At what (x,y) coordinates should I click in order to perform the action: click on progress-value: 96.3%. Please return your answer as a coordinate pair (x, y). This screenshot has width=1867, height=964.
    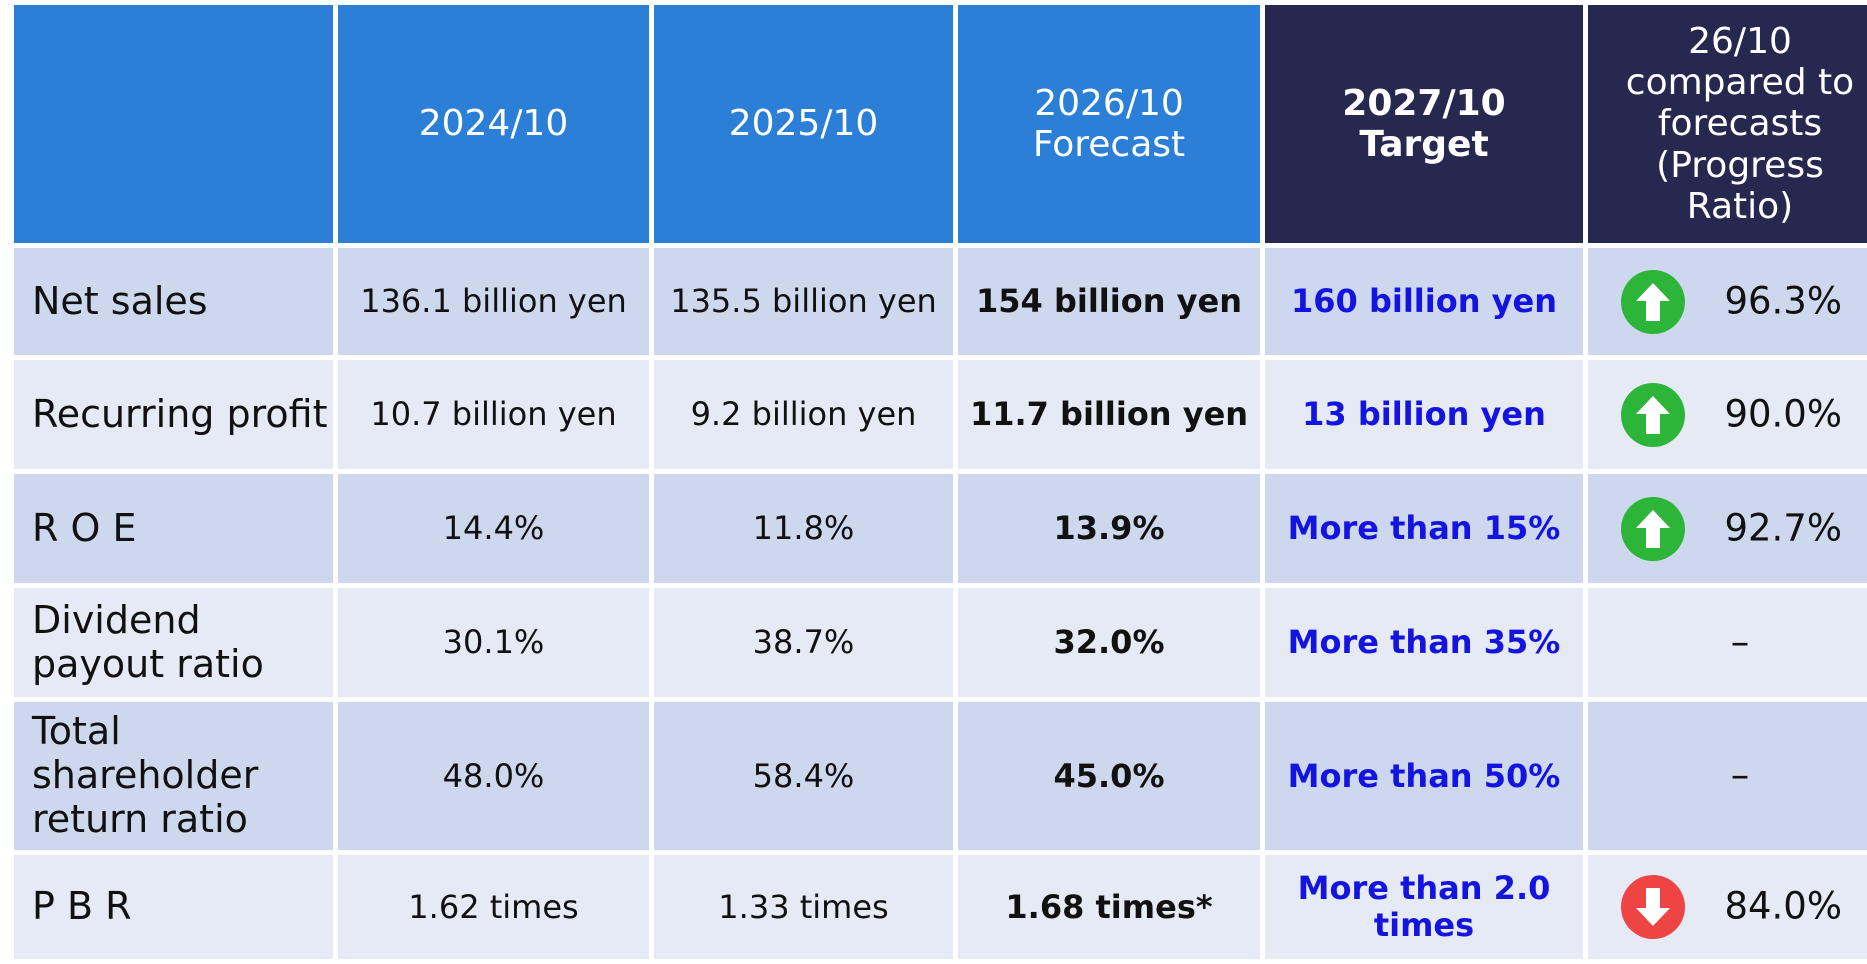
    Looking at the image, I should click on (1783, 301).